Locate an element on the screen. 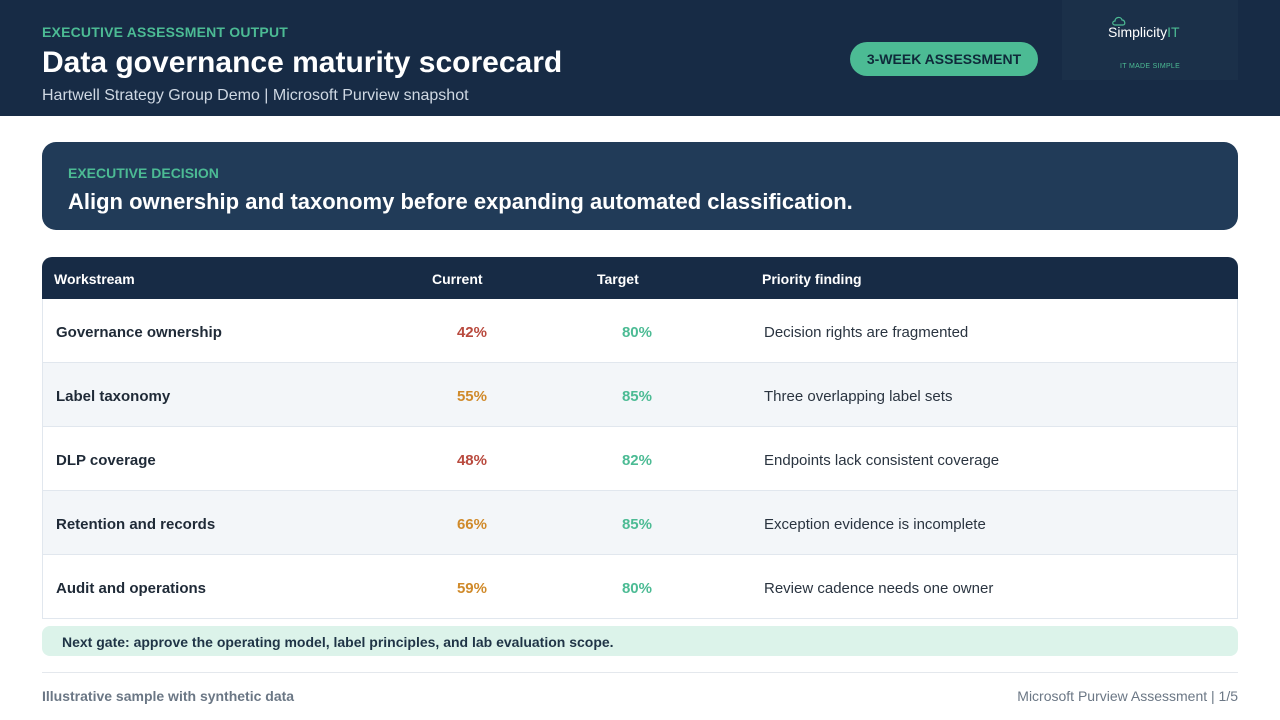  footer-divider is located at coordinates (640, 672).